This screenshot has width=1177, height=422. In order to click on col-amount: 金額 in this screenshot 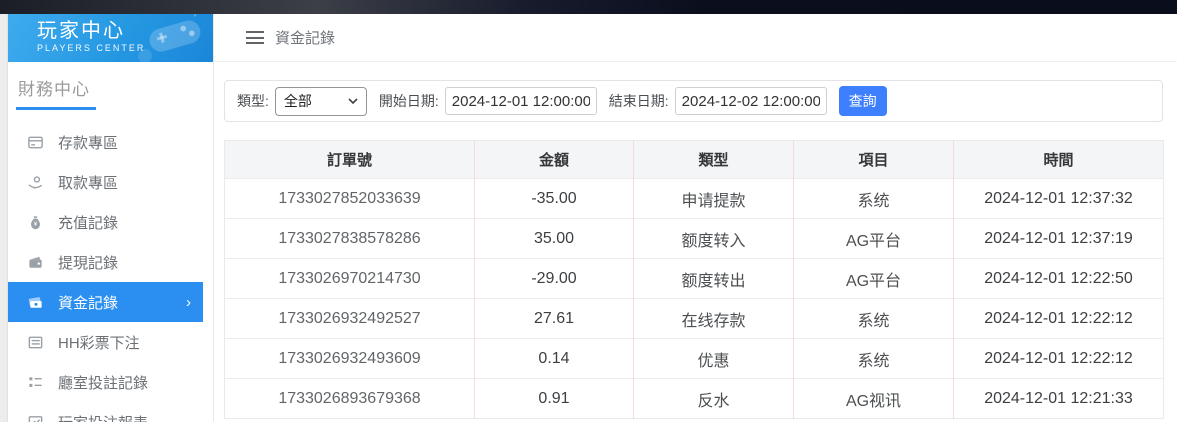, I will do `click(554, 159)`.